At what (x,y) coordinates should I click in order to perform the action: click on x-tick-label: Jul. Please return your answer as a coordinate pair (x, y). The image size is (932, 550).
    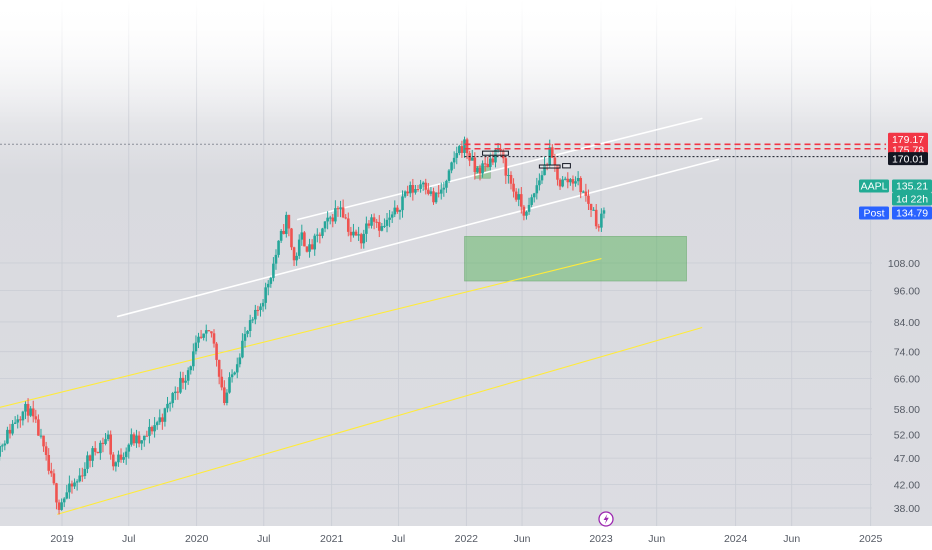
    Looking at the image, I should click on (263, 539).